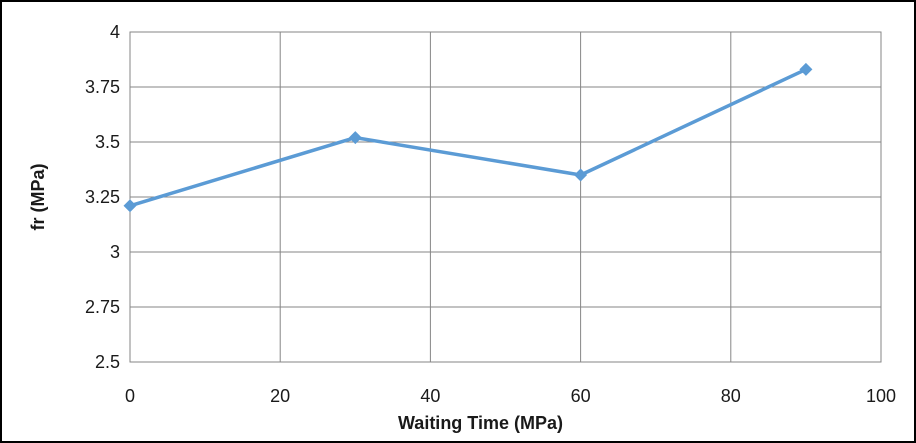 This screenshot has width=916, height=443. I want to click on x-tick-labels: 0 20 40 60 80 100, so click(510, 396).